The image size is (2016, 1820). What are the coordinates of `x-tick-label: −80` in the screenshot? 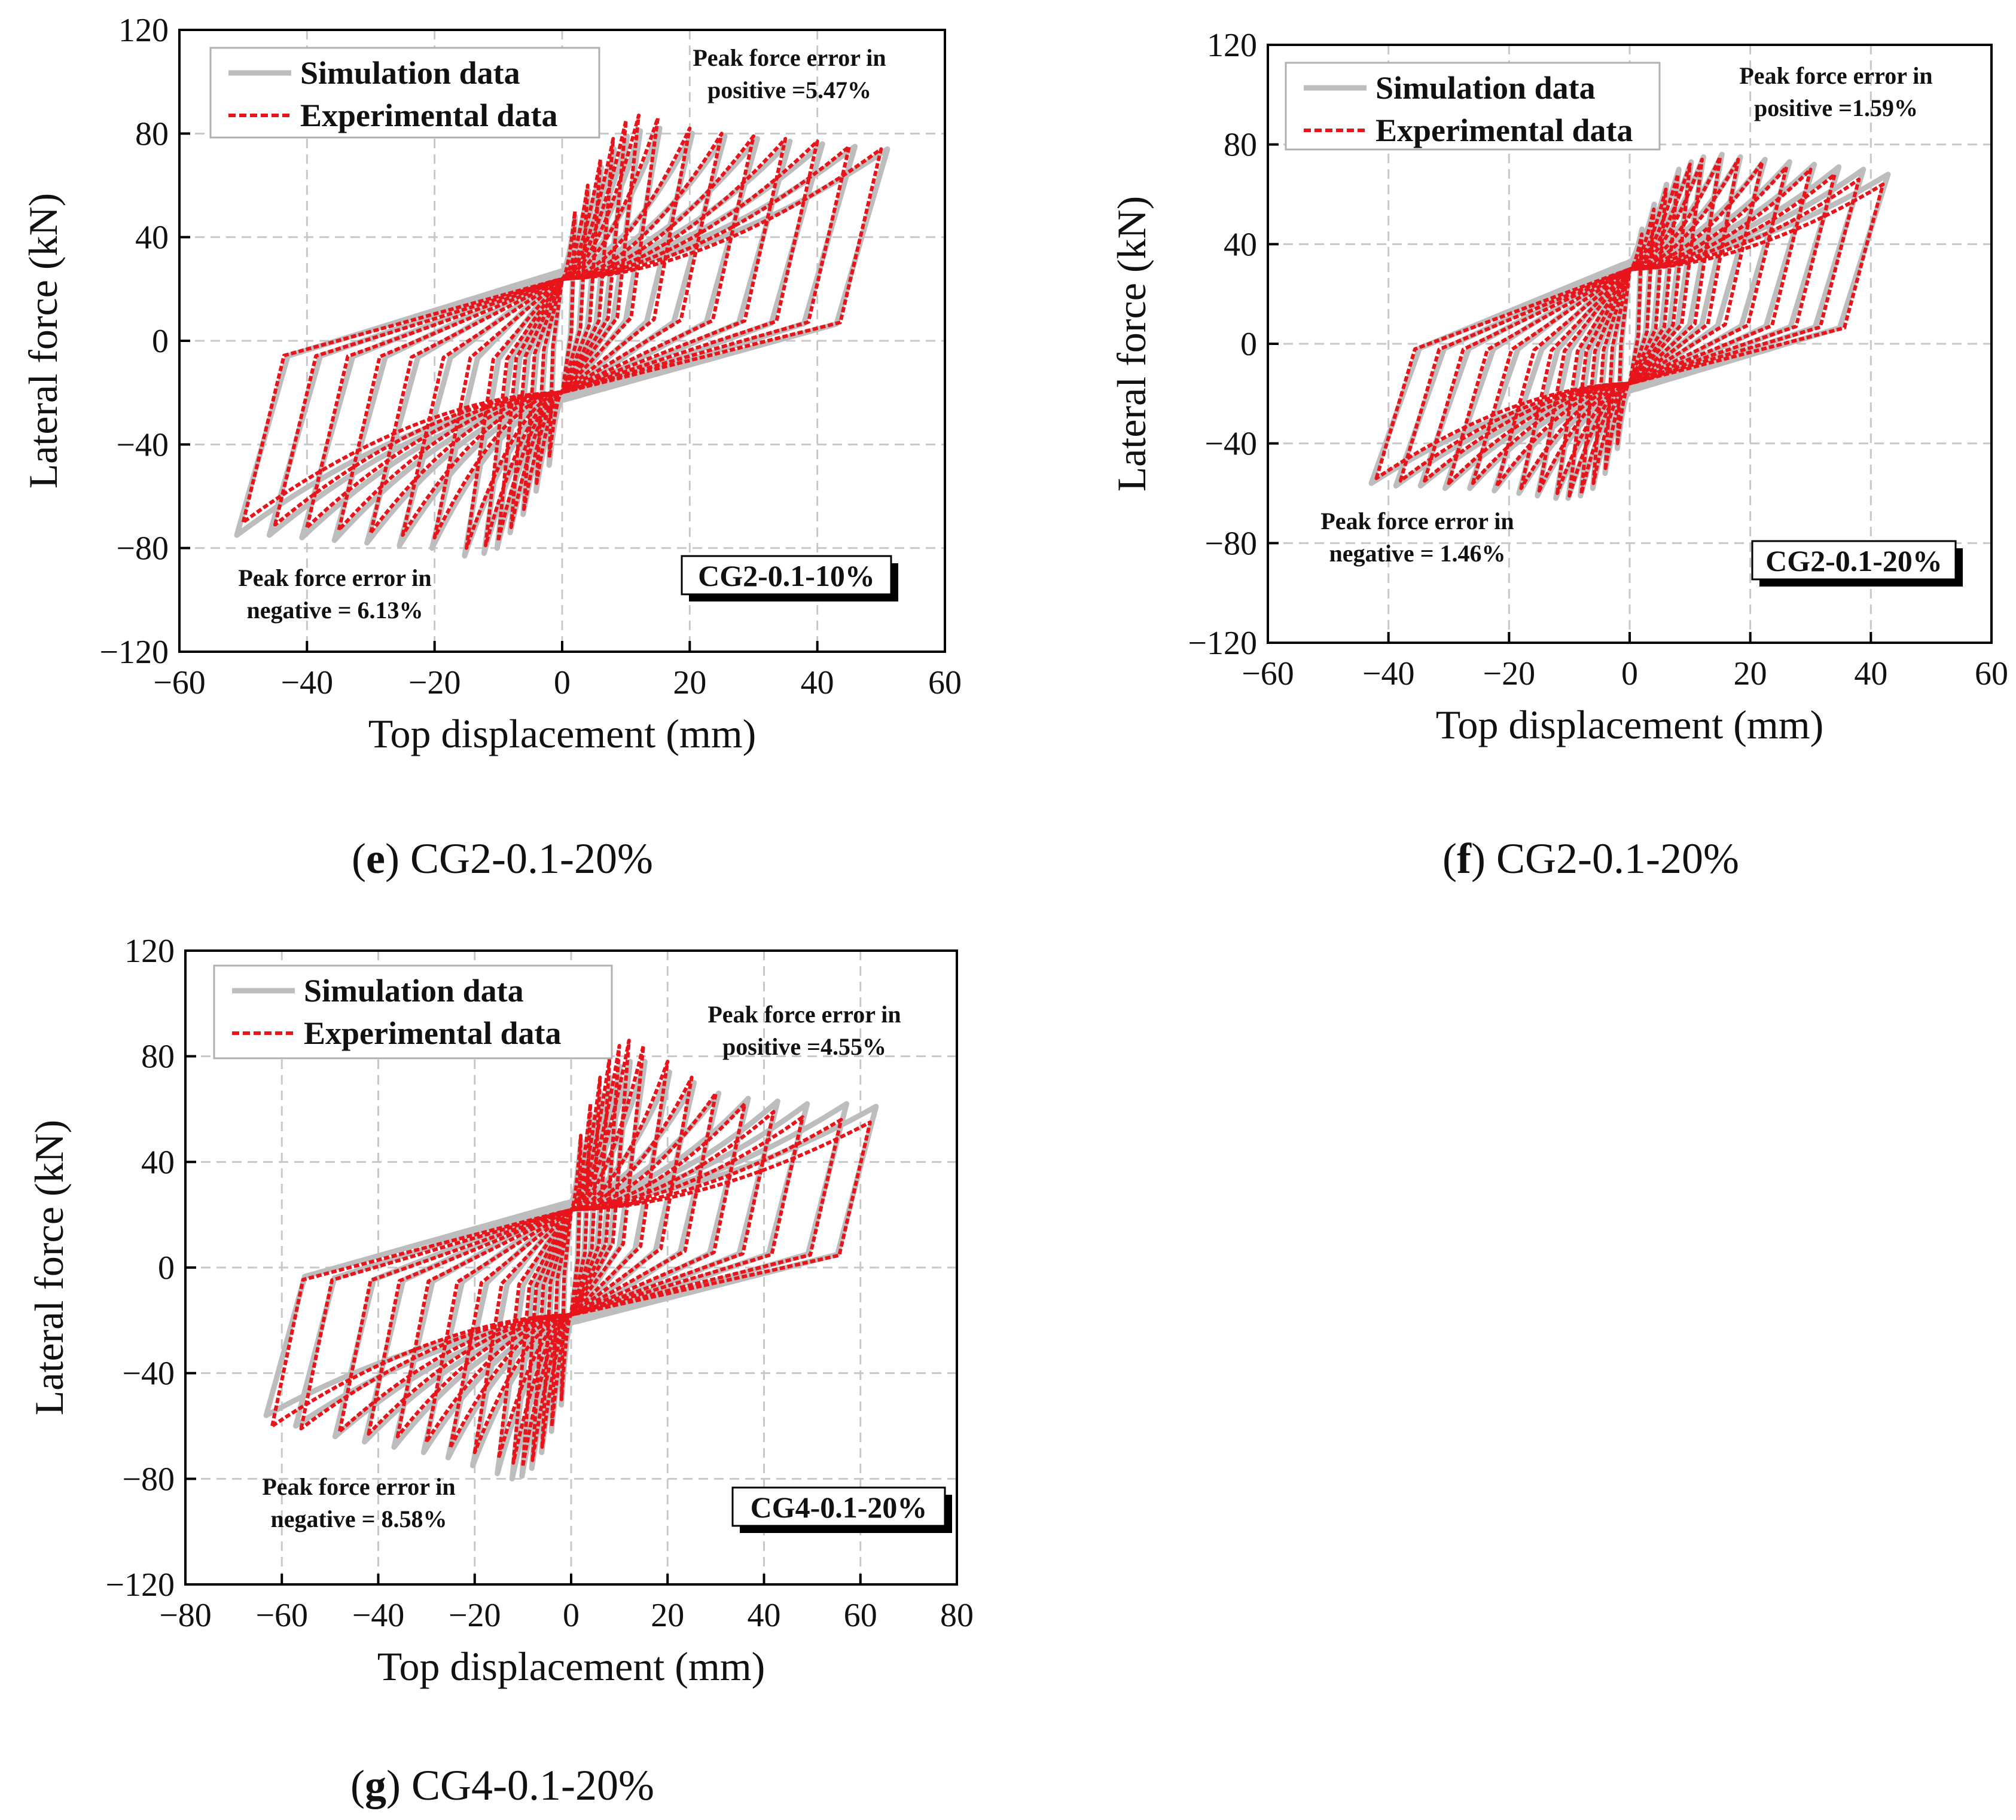 It's located at (185, 1615).